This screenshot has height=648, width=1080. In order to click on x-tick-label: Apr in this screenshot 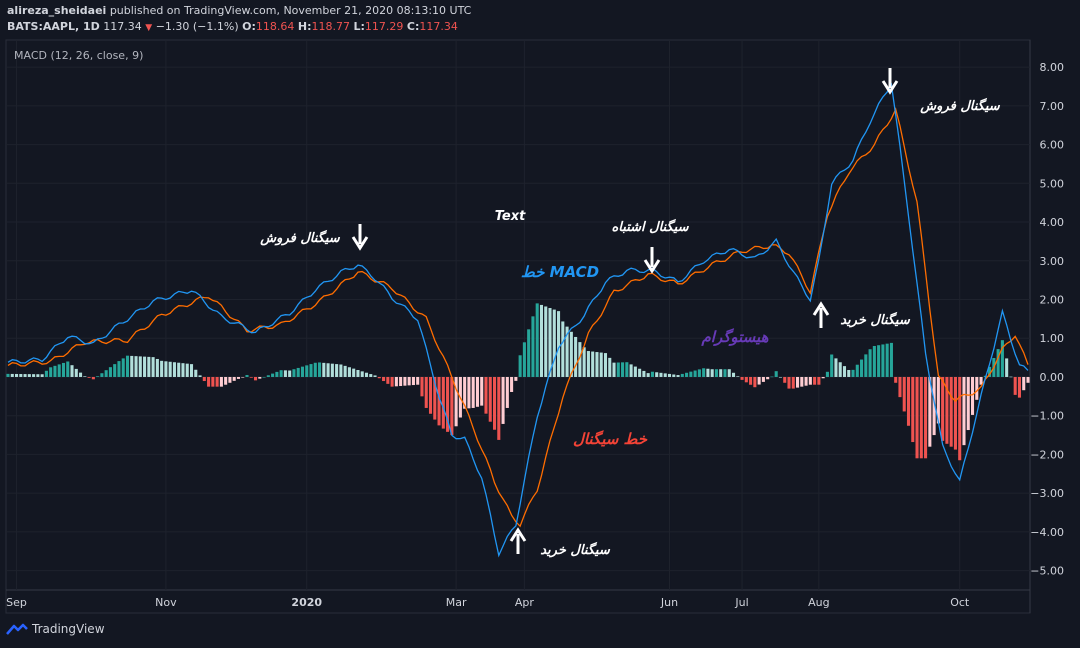, I will do `click(525, 602)`.